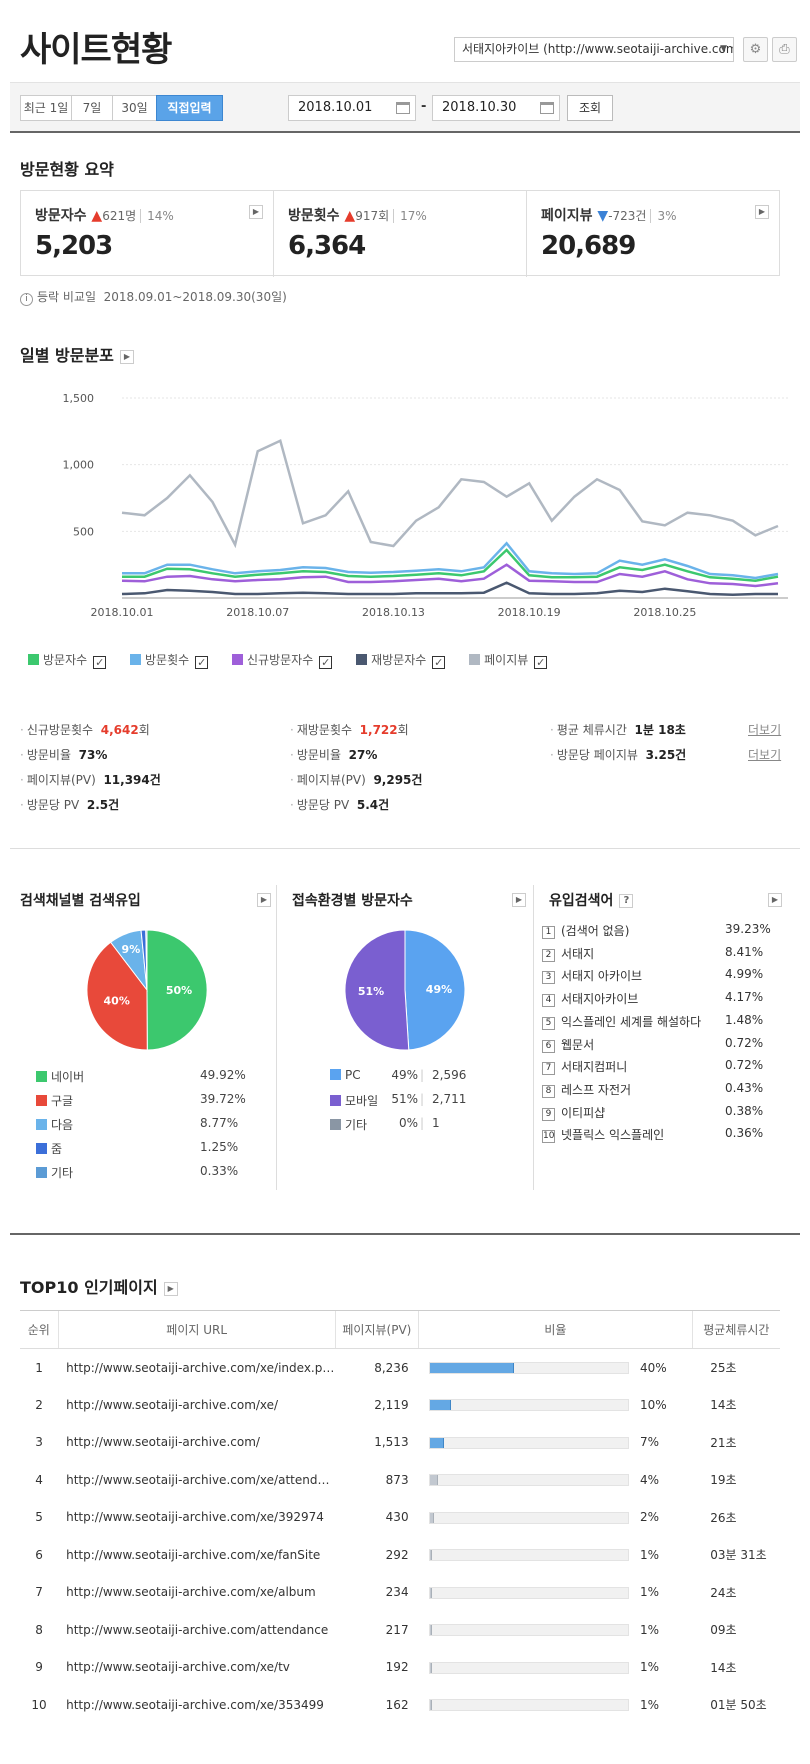 This screenshot has height=1764, width=810. I want to click on help-icon: ?, so click(626, 901).